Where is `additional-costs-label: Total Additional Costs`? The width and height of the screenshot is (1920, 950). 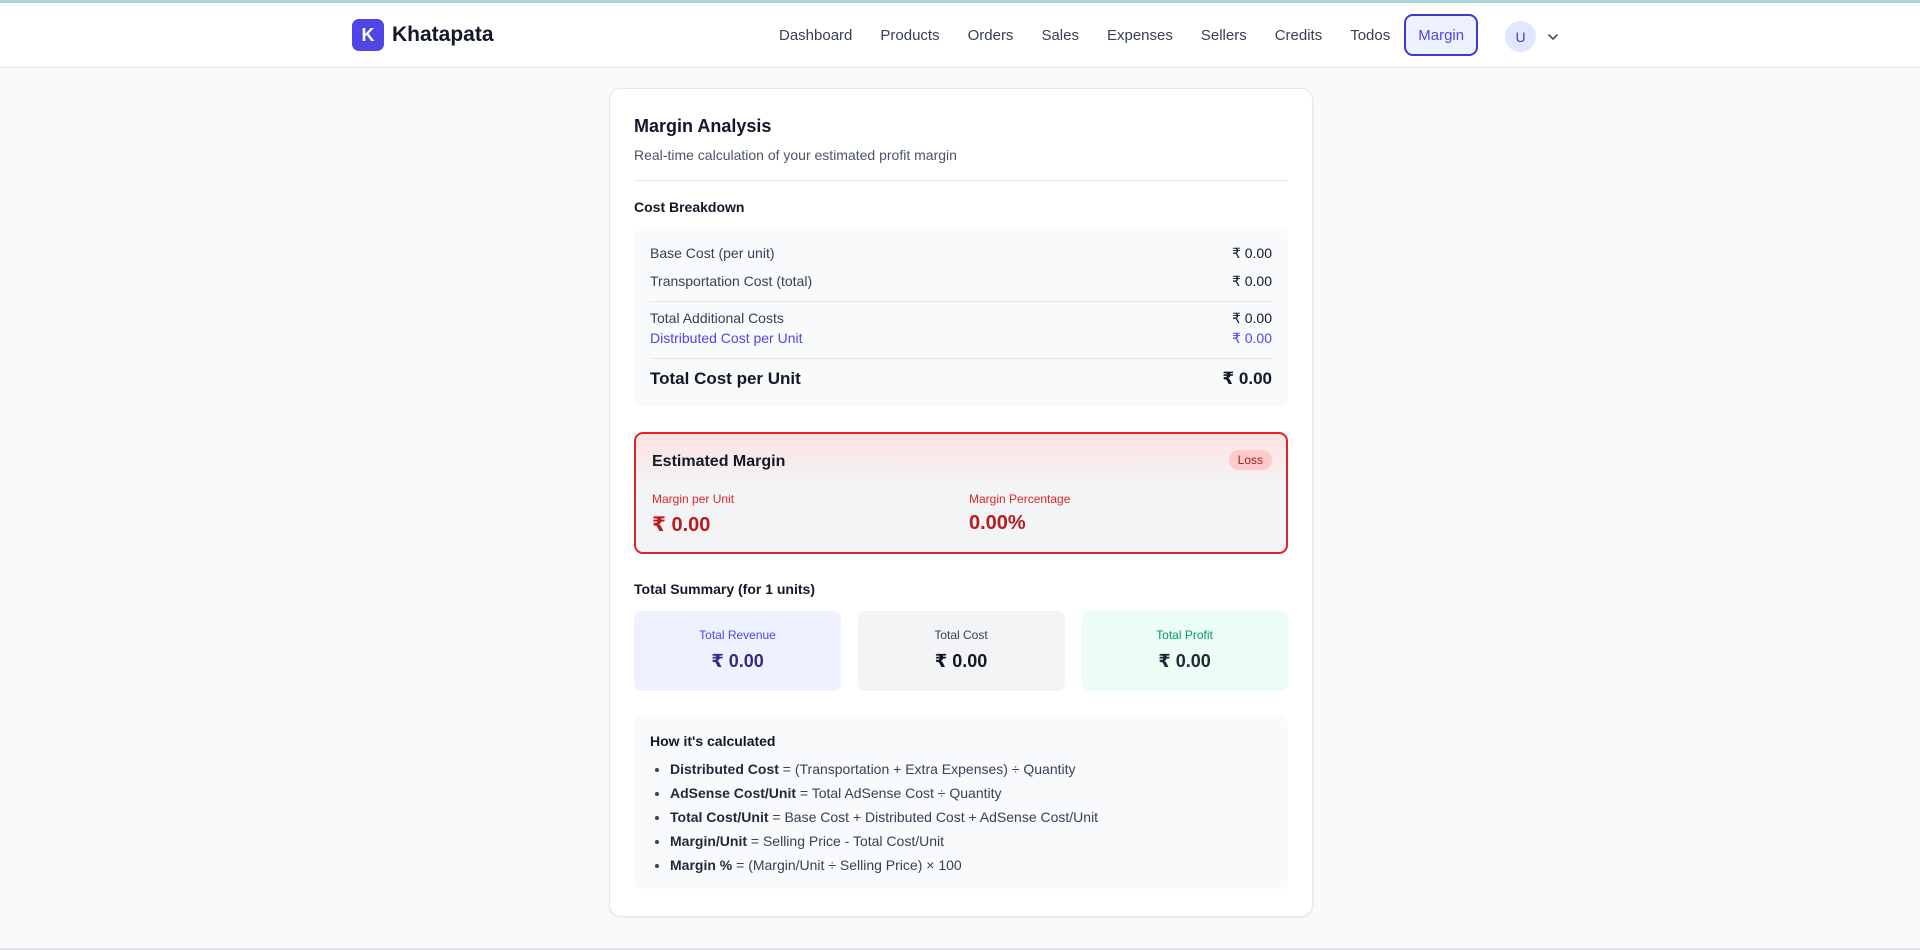
additional-costs-label: Total Additional Costs is located at coordinates (717, 318).